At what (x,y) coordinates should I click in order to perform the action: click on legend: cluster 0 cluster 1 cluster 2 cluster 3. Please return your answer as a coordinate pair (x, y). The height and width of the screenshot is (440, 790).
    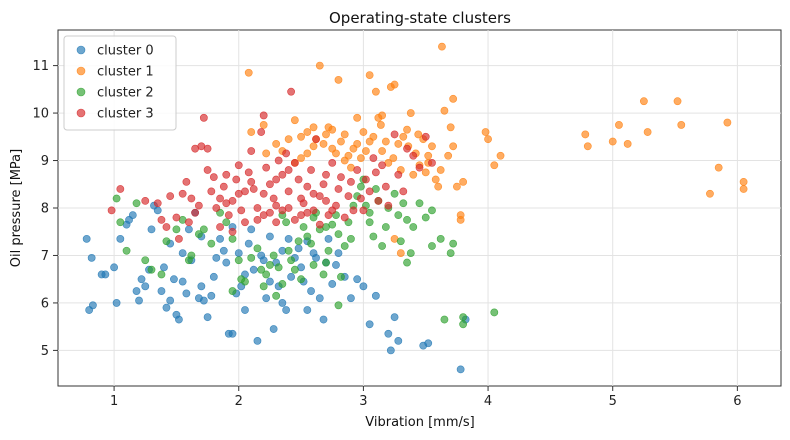
    Looking at the image, I should click on (120, 83).